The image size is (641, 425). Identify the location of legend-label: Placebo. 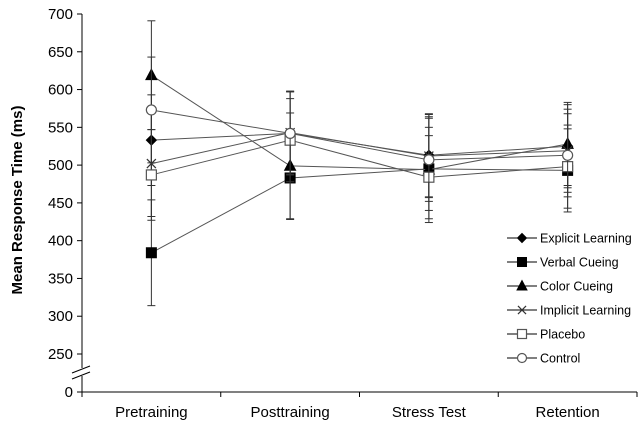
(562, 335).